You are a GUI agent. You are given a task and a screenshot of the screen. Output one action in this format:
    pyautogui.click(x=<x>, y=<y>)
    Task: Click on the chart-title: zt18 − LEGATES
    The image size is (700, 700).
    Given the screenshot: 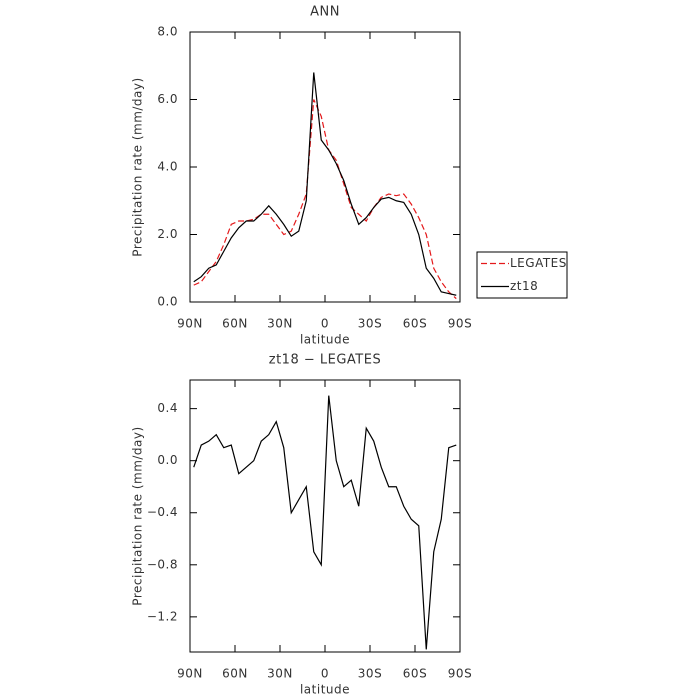 What is the action you would take?
    pyautogui.click(x=325, y=360)
    